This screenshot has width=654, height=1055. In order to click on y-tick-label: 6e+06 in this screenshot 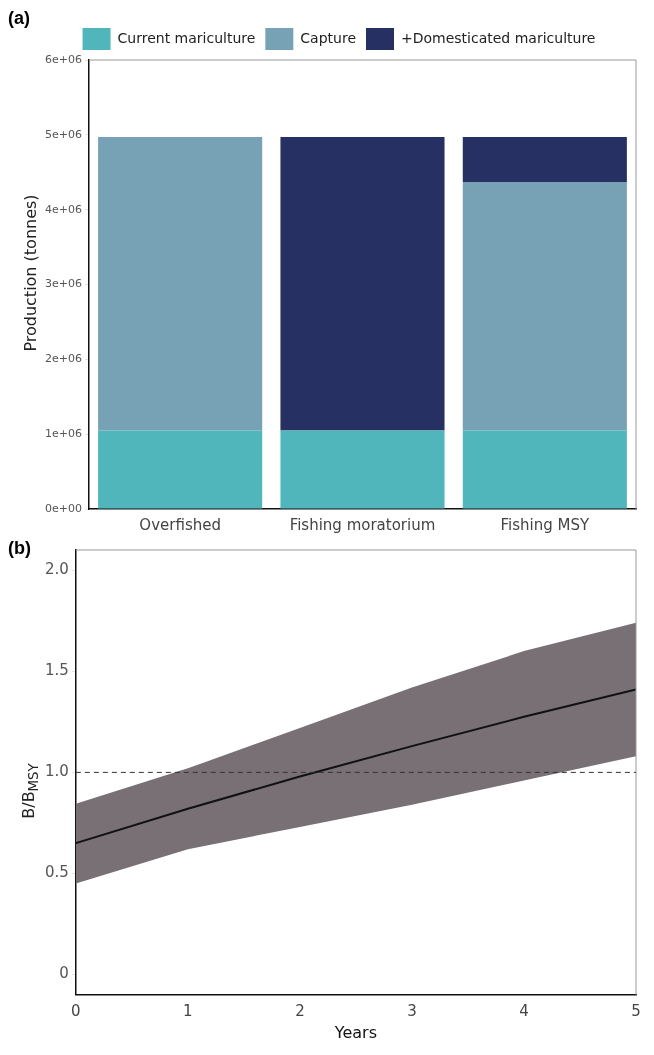, I will do `click(63, 59)`.